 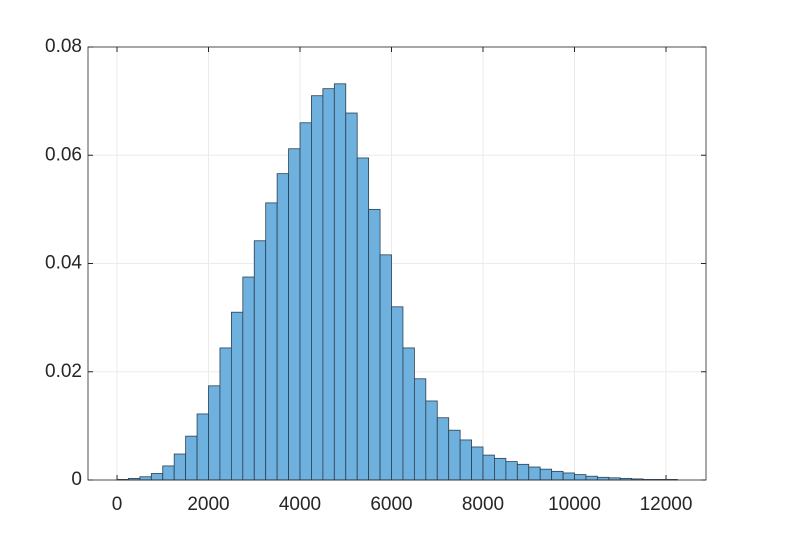 I want to click on y-tick-label: 0.08, so click(x=63, y=46).